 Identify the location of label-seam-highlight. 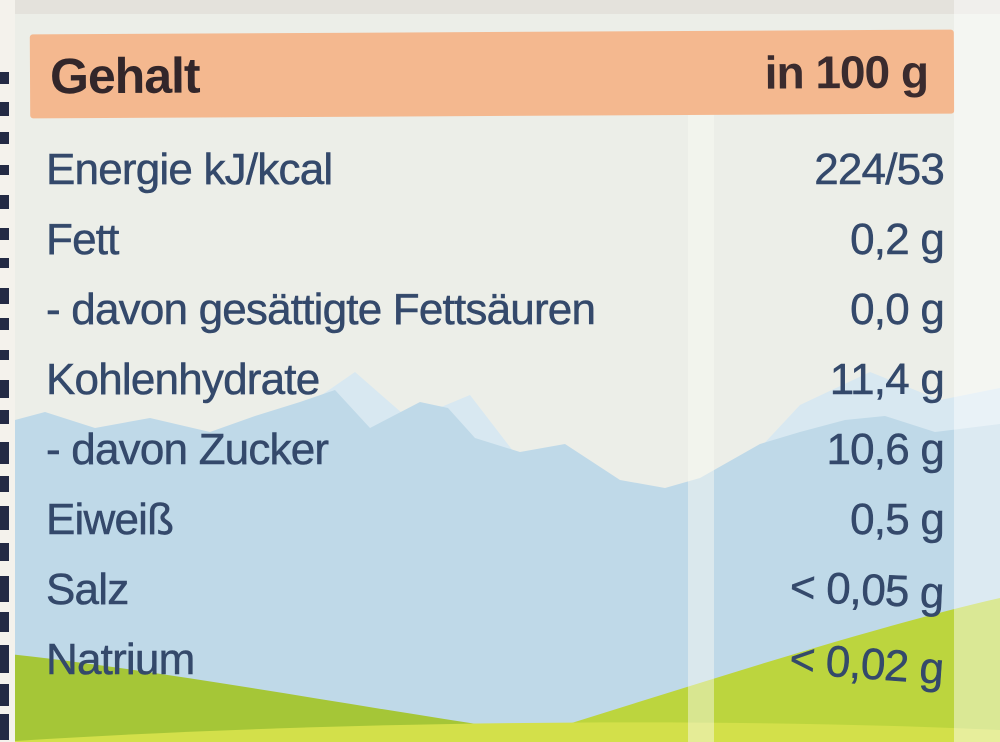
(701, 426).